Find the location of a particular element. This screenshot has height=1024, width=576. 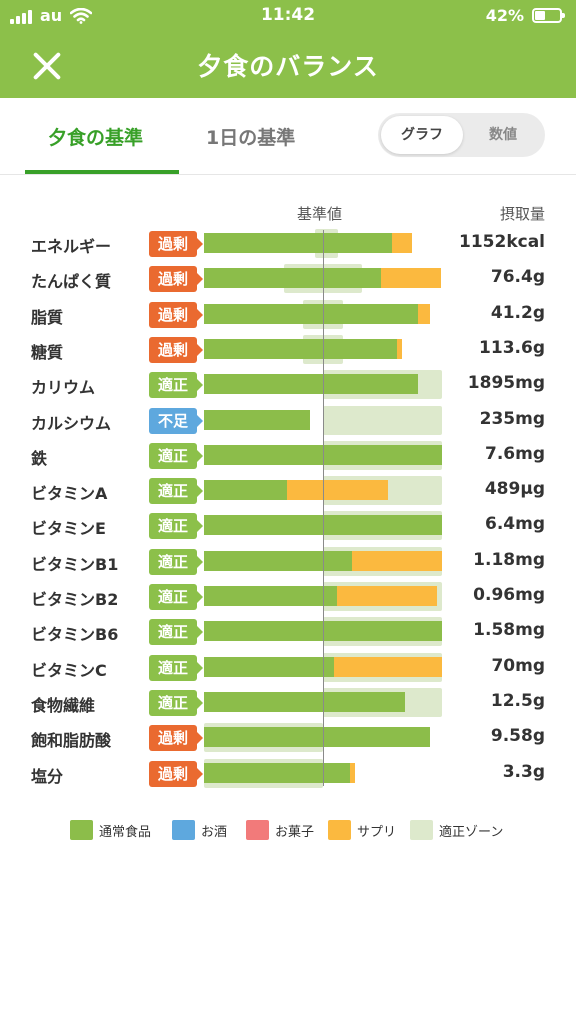

nutrient-row: 飽和脂肪酸 過剰 9.58g is located at coordinates (288, 737).